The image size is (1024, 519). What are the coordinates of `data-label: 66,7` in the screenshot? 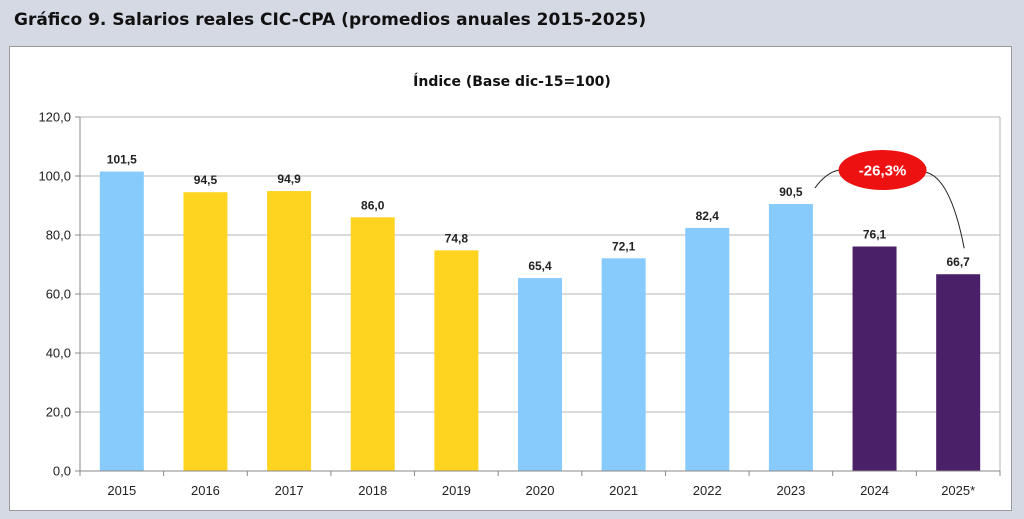 It's located at (959, 262).